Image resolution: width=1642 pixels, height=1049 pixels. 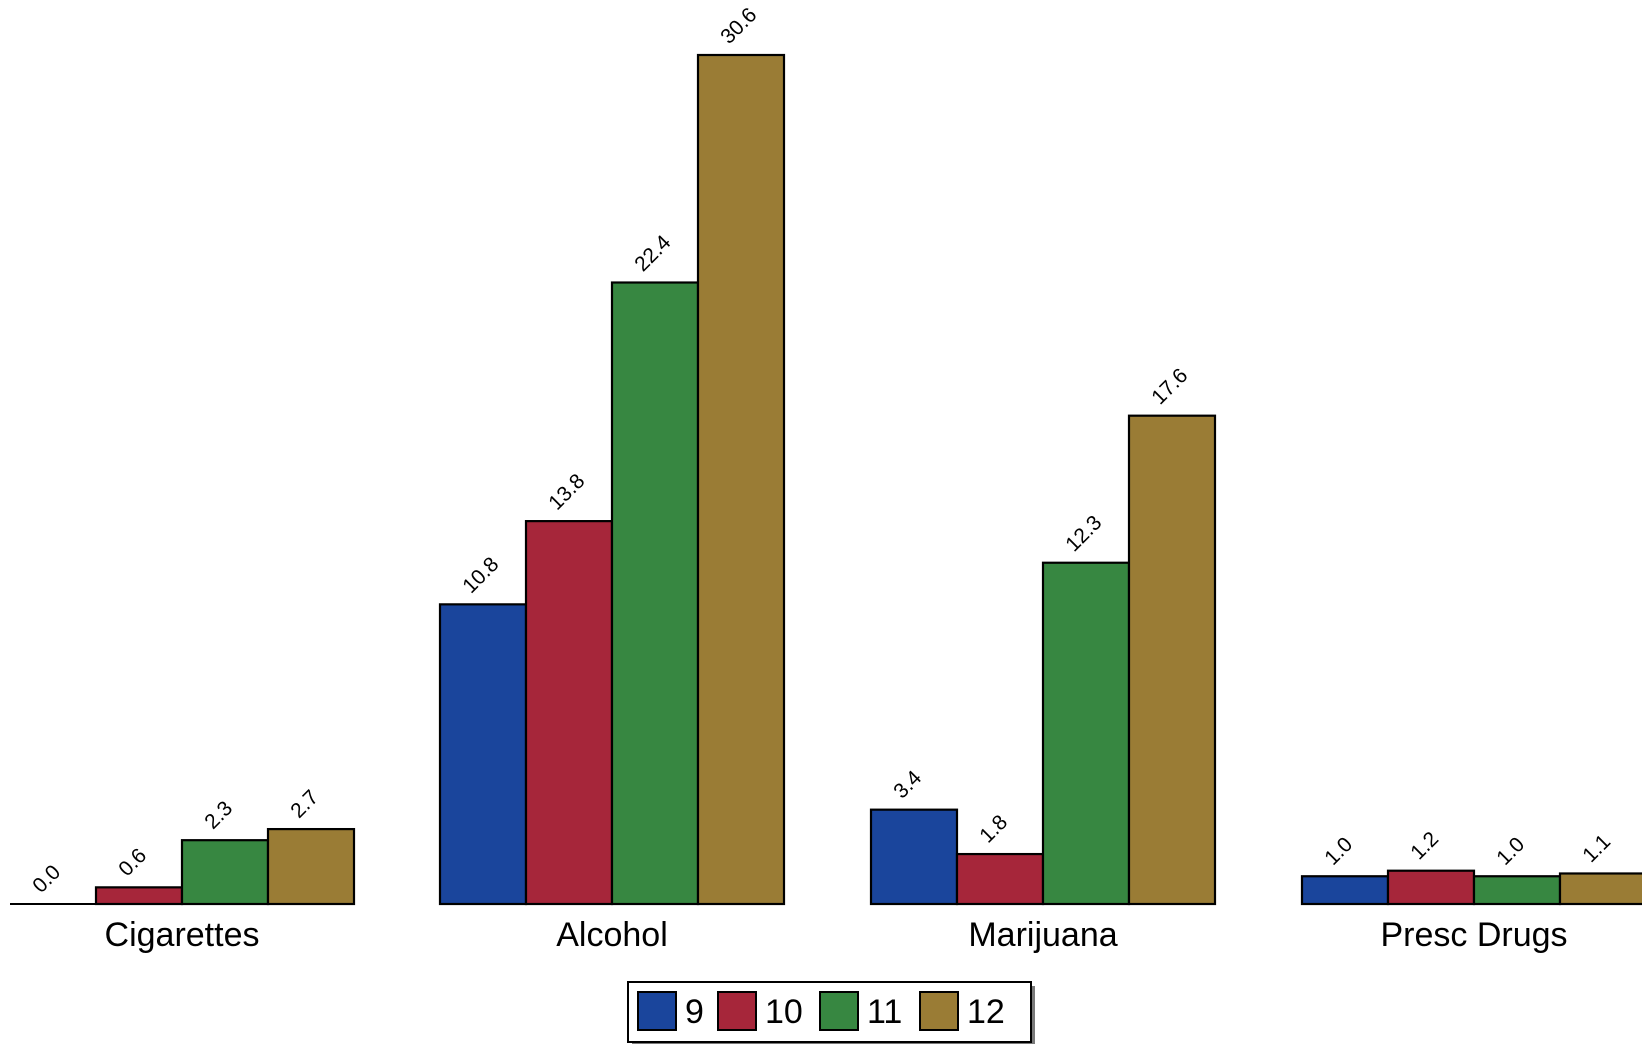 I want to click on data-label: 10.8, so click(x=480, y=575).